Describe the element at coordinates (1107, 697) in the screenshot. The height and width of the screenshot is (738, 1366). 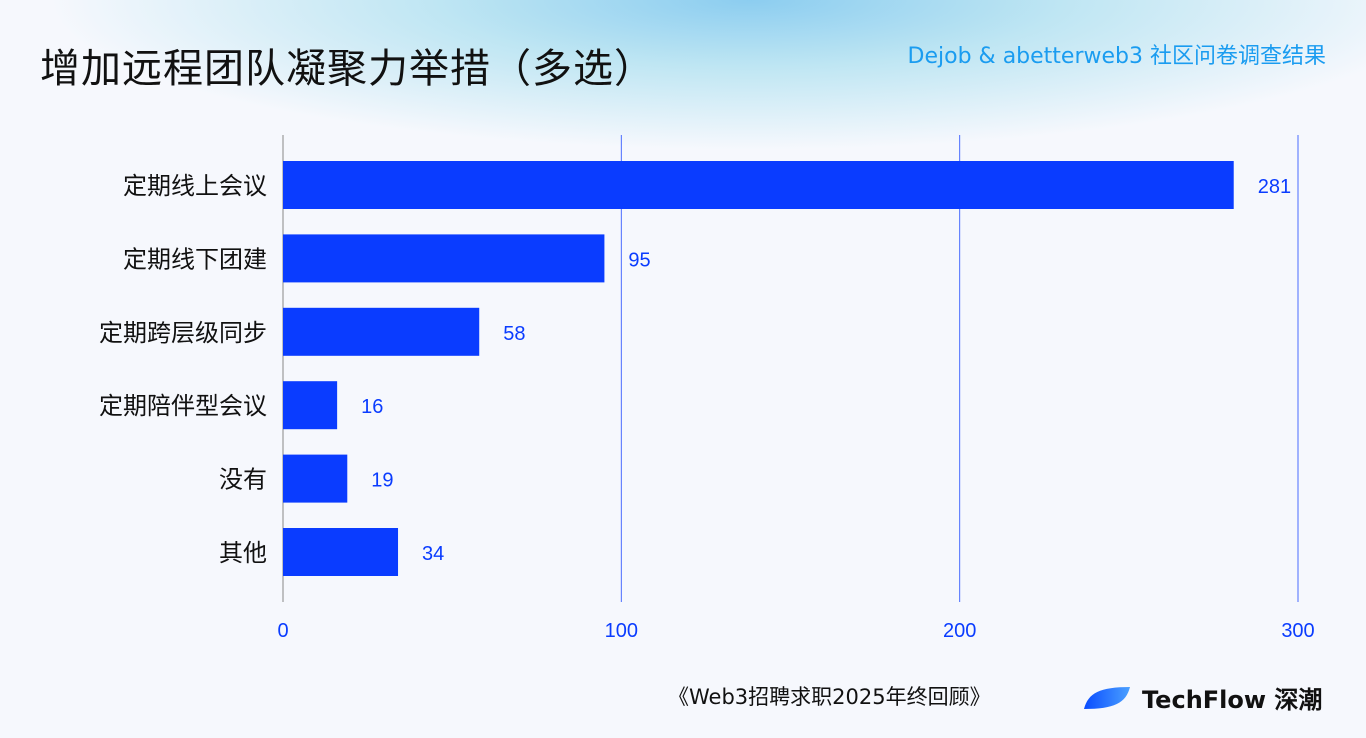
I see `leaf-logo-icon` at that location.